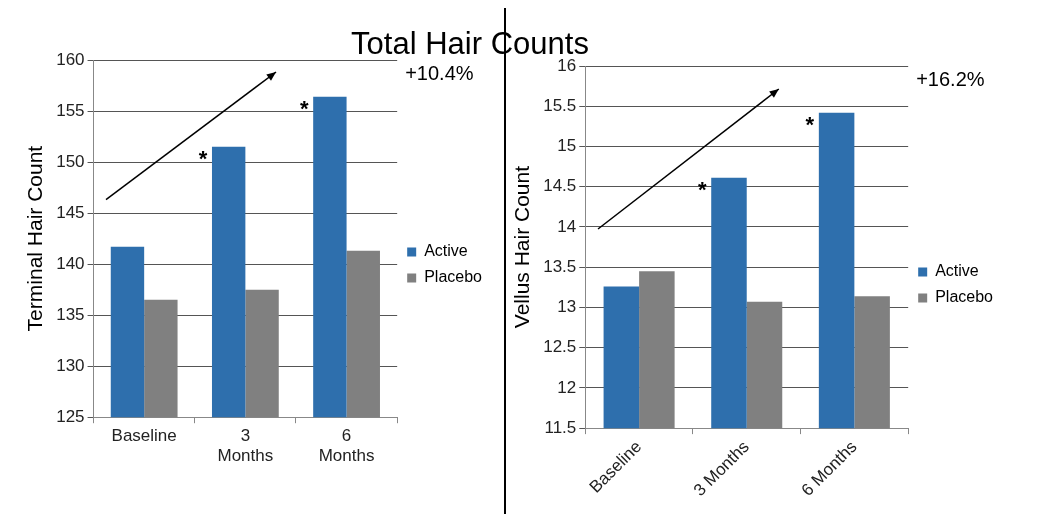 The height and width of the screenshot is (514, 1043). What do you see at coordinates (346, 446) in the screenshot?
I see `x-tick-label: 6 Months` at bounding box center [346, 446].